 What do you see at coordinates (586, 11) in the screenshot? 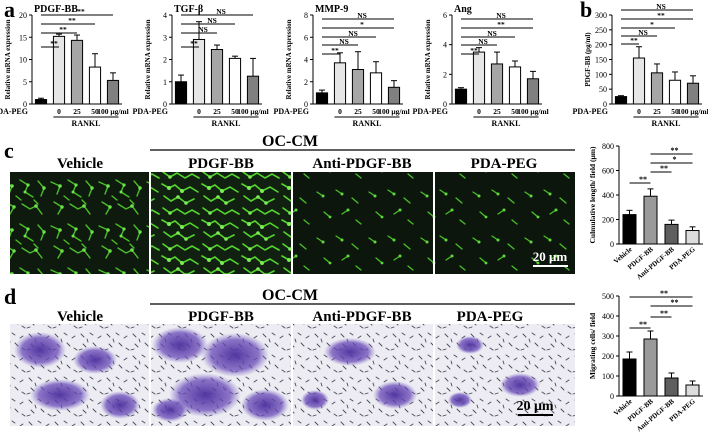
I see `panel-letter-b: b` at bounding box center [586, 11].